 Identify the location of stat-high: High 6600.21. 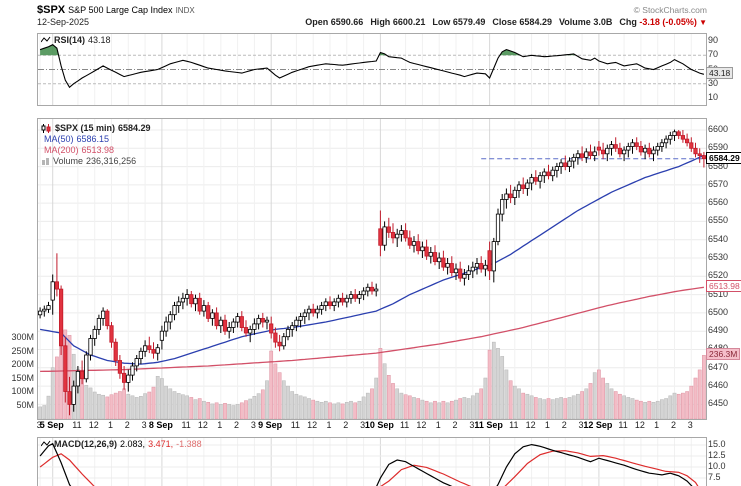
(398, 22).